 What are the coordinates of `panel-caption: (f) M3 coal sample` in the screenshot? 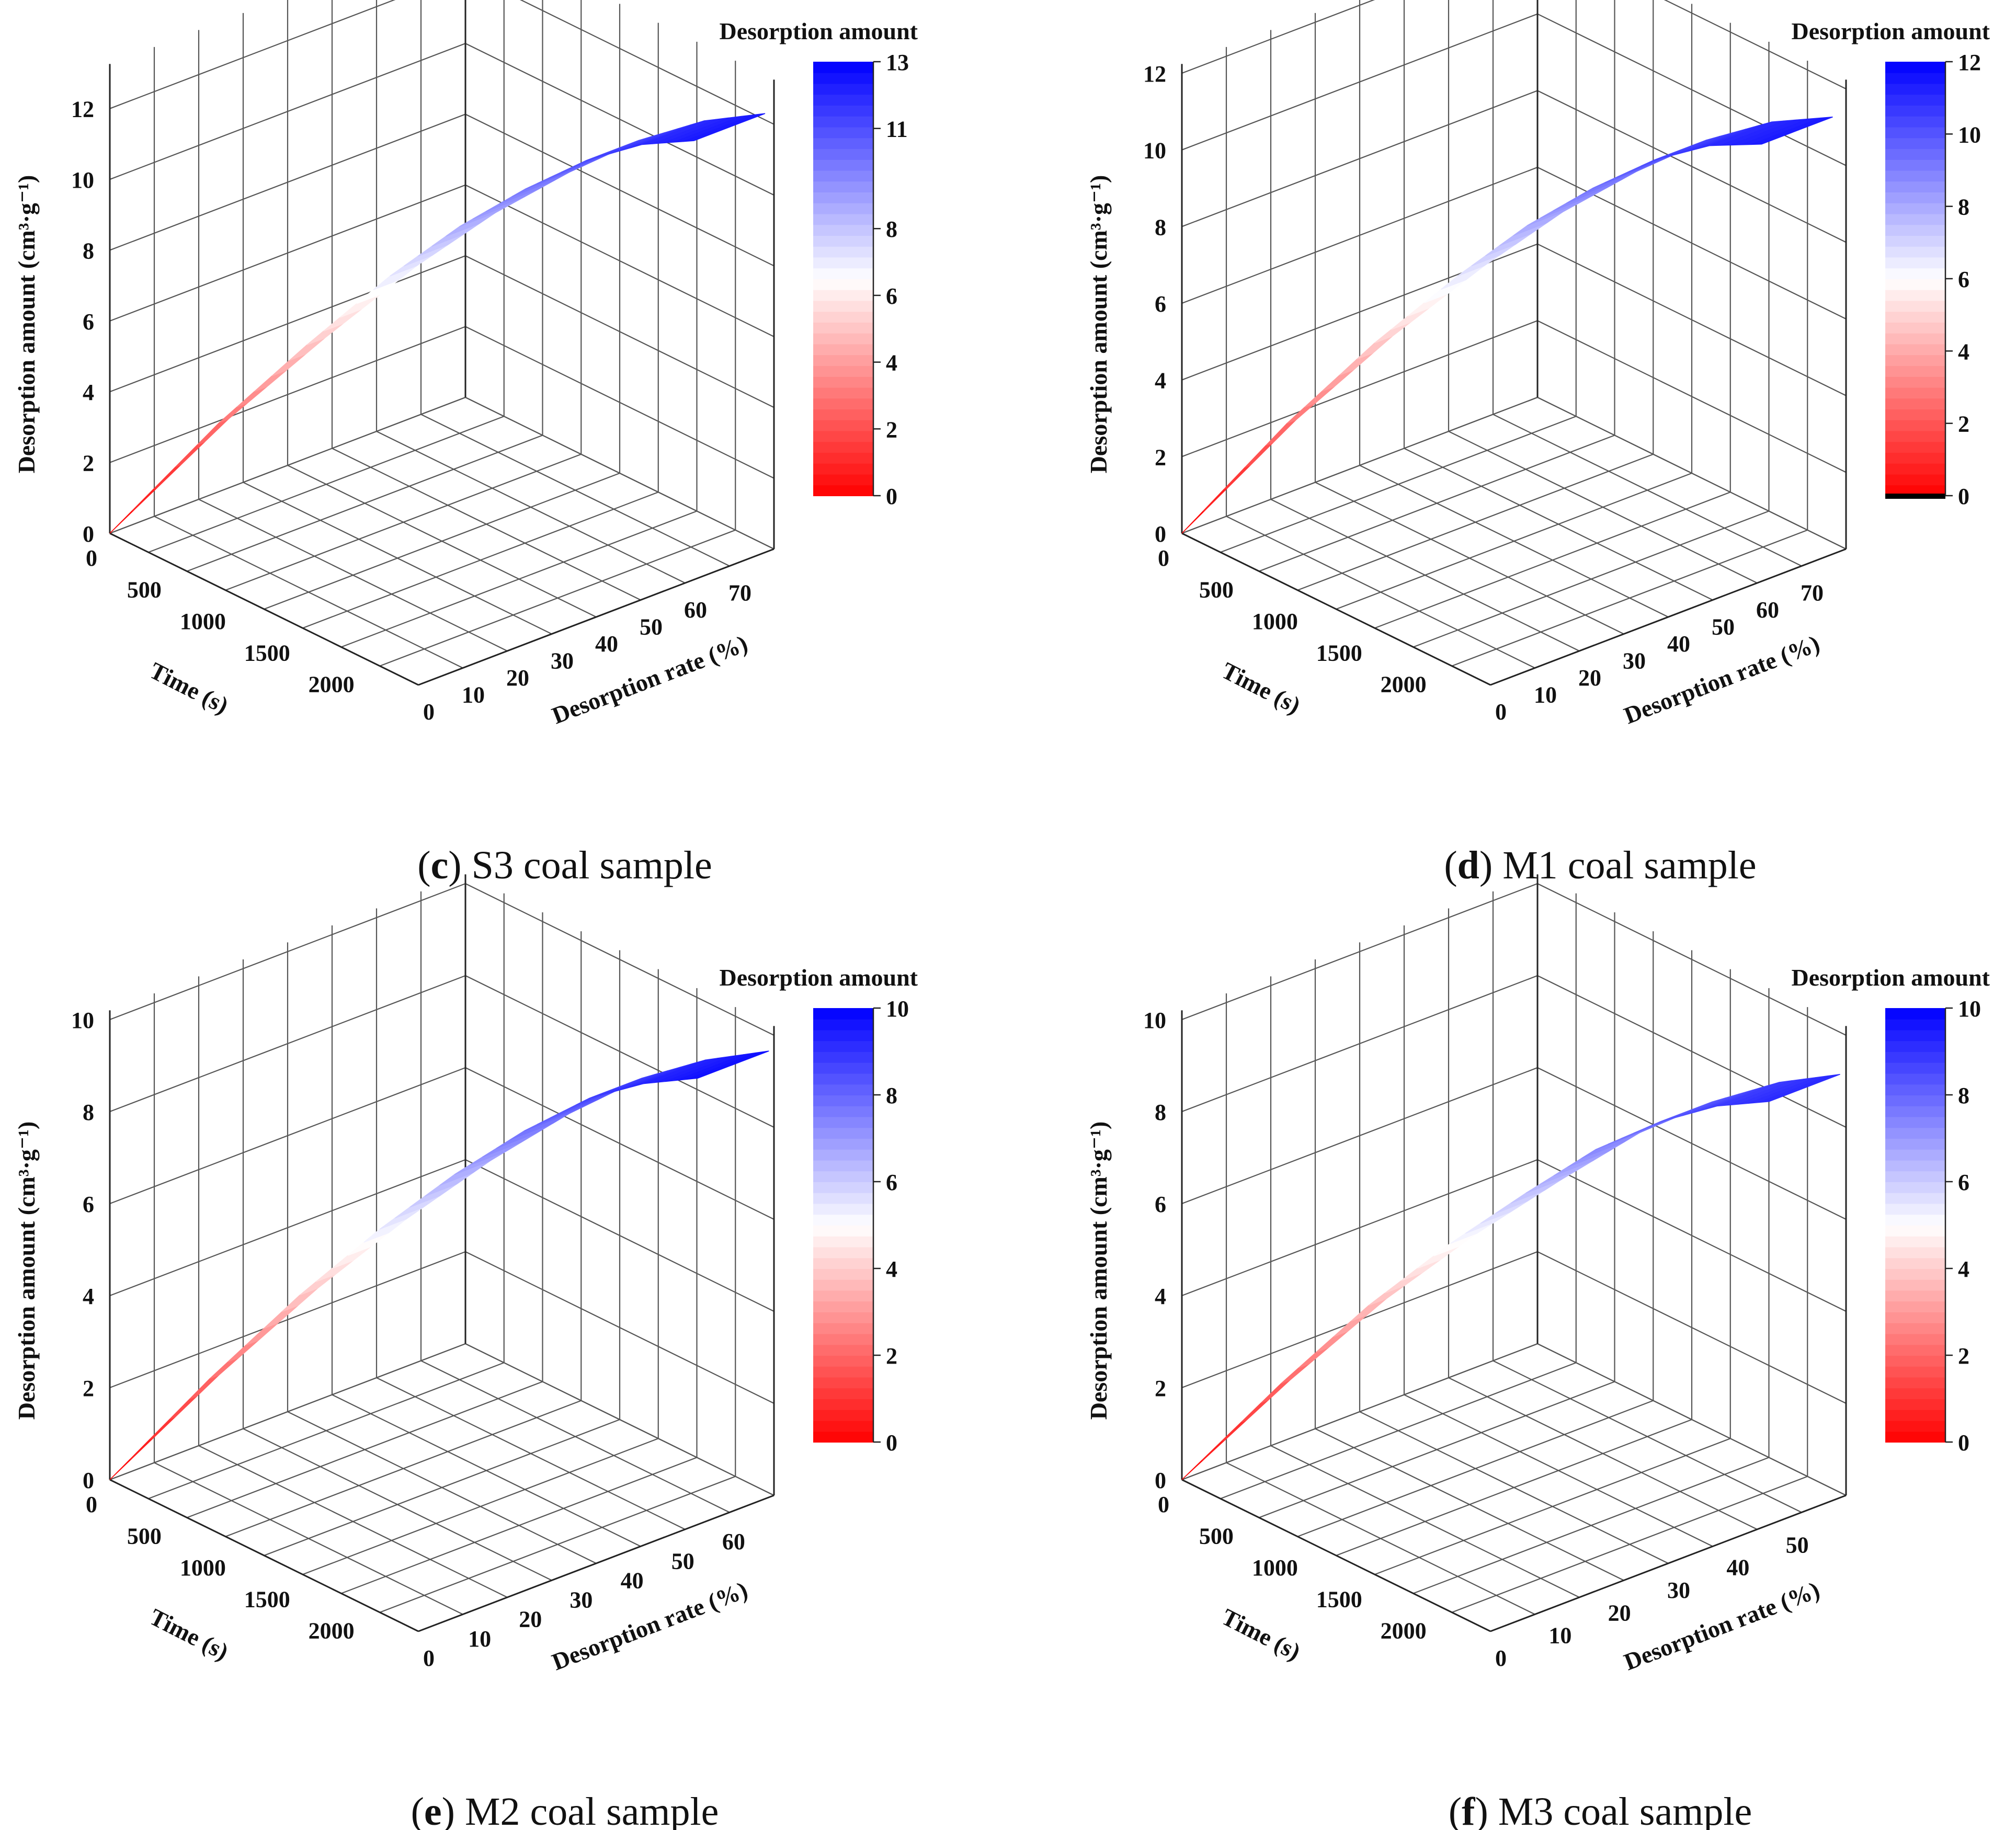 It's located at (1601, 1810).